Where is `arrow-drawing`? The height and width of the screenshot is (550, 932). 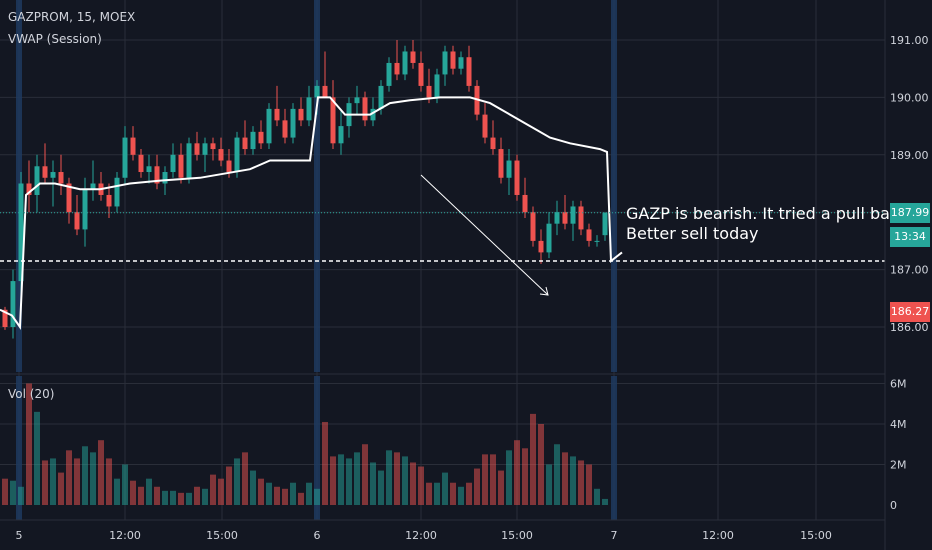 arrow-drawing is located at coordinates (484, 235).